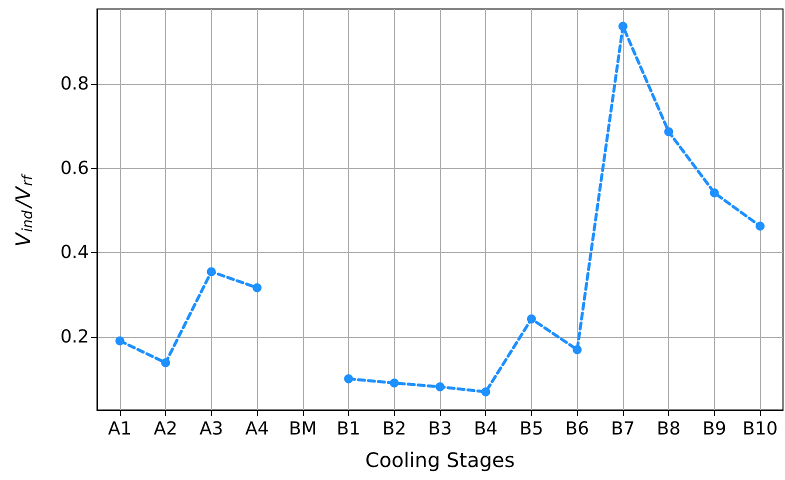 Image resolution: width=785 pixels, height=480 pixels. Describe the element at coordinates (257, 429) in the screenshot. I see `x-tick-label: A4` at that location.